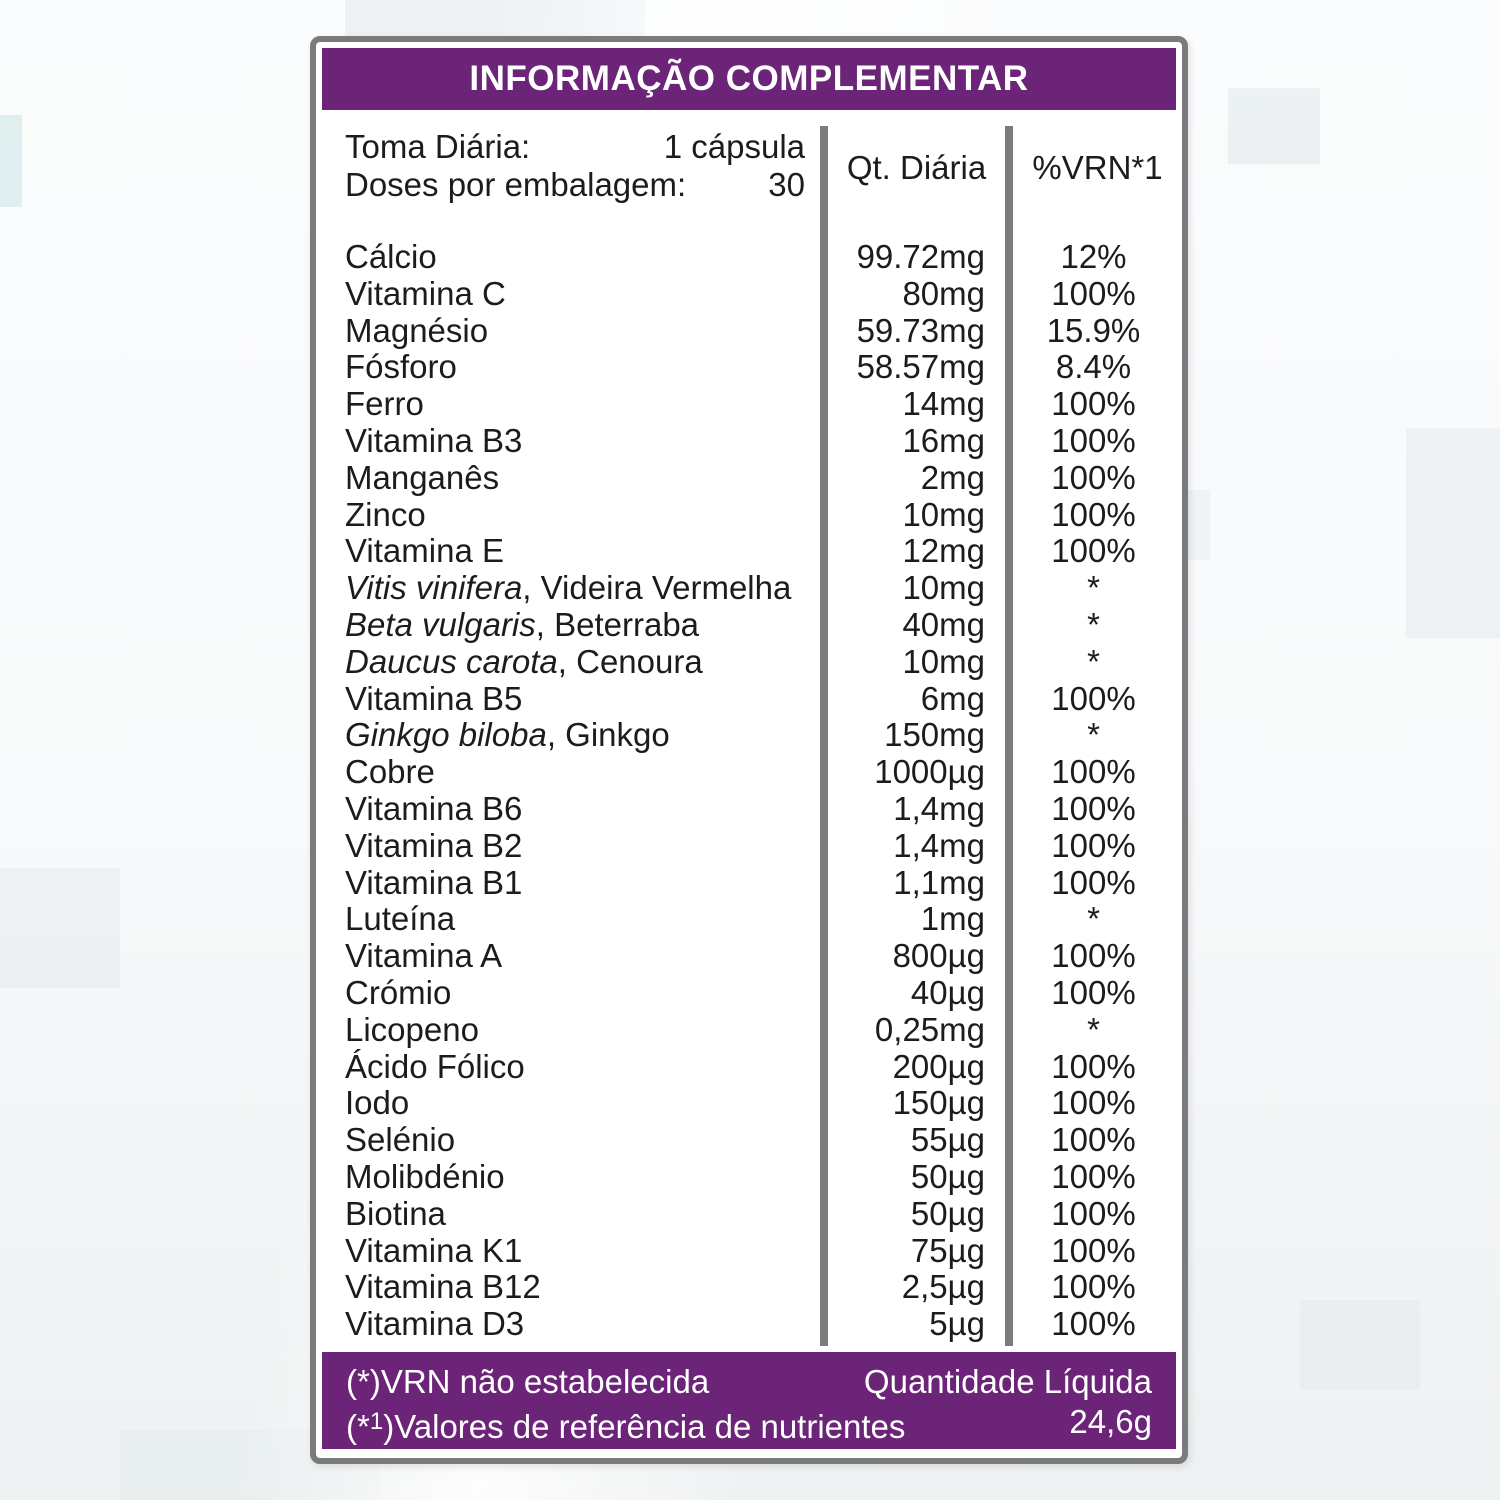  Describe the element at coordinates (398, 992) in the screenshot. I see `nutrient-name-text: Crómio` at that location.